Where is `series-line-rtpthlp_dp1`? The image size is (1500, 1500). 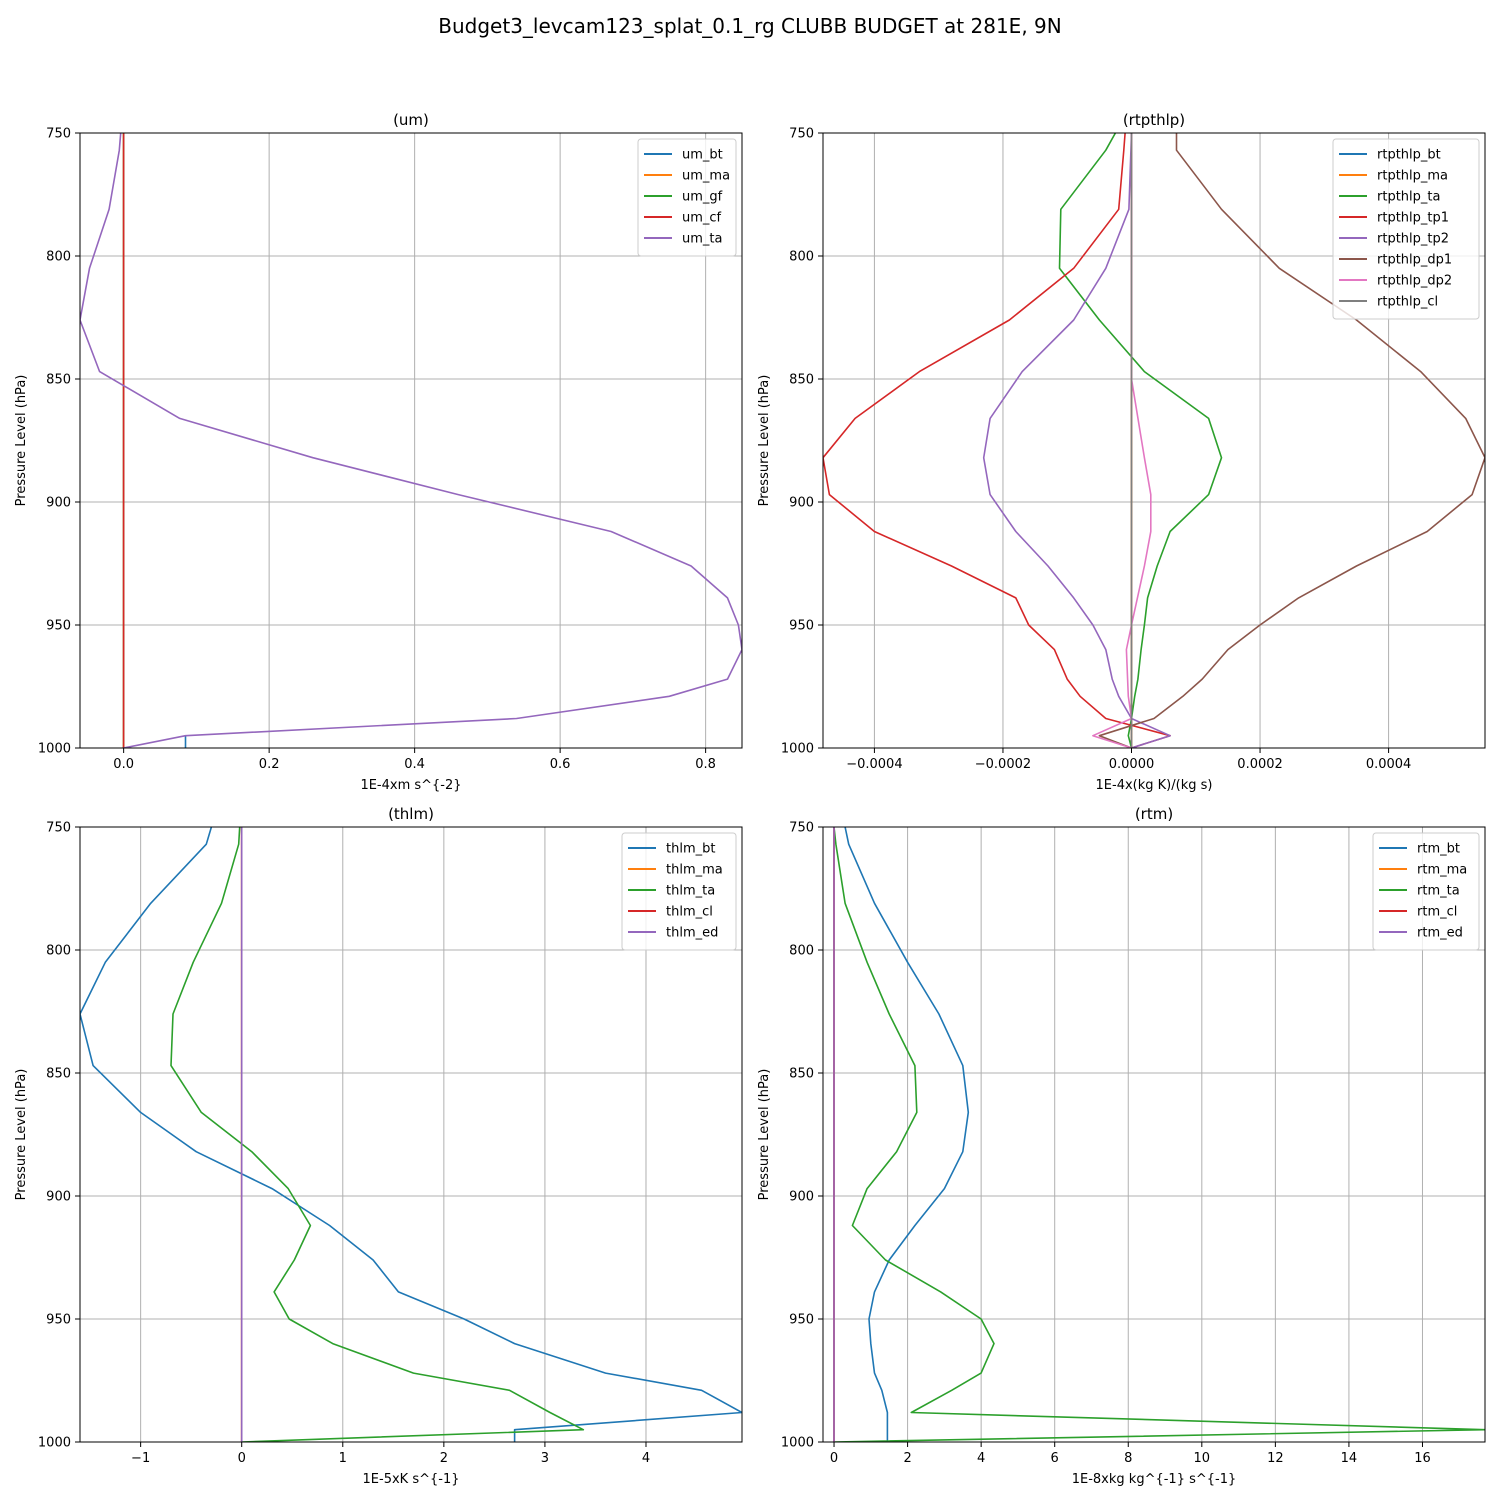
series-line-rtpthlp_dp1 is located at coordinates (1291, 440).